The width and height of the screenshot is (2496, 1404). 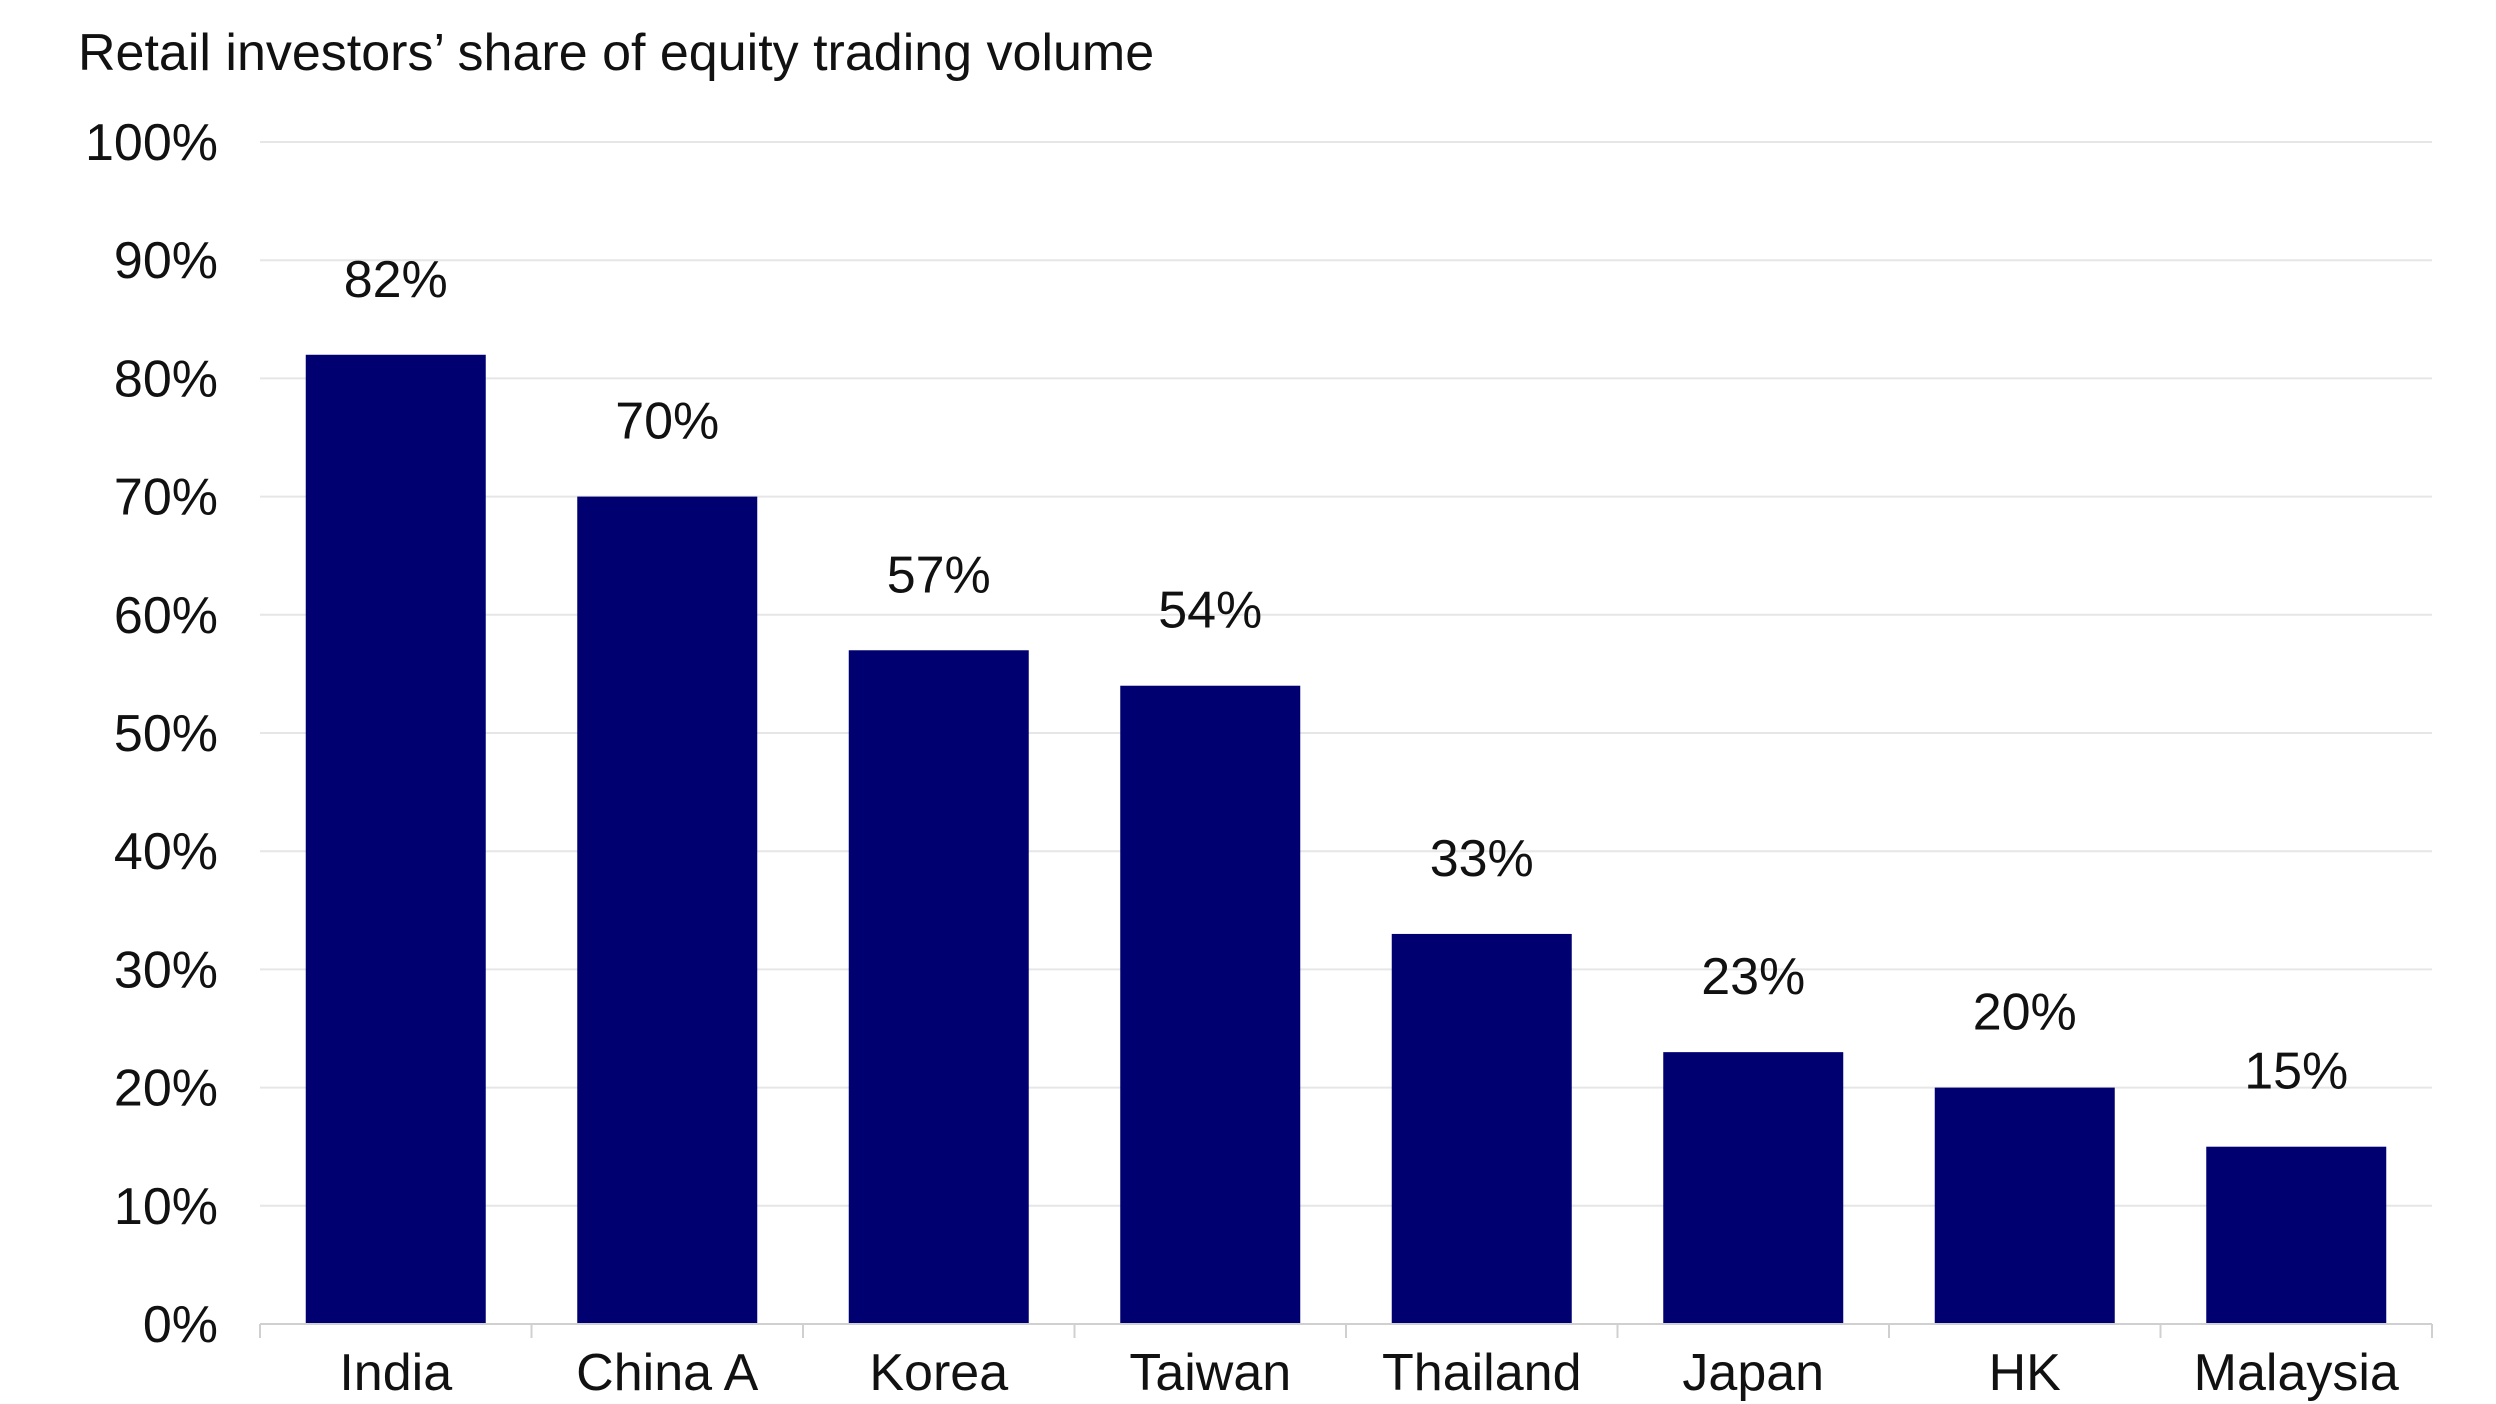 I want to click on x-tick-label: India, so click(x=395, y=1373).